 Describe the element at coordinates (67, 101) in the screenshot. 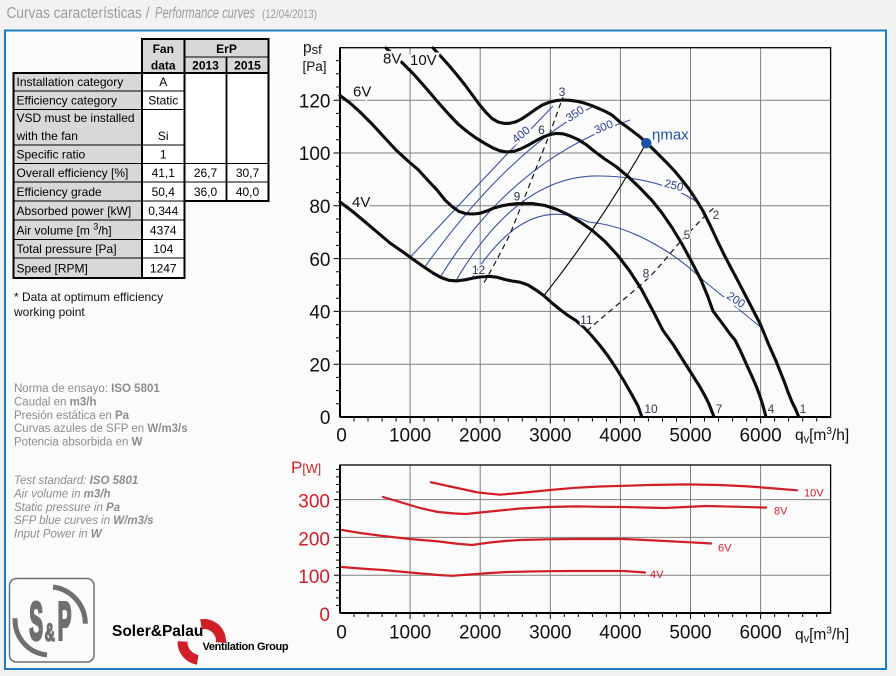

I see `svg-text: Efficiency category` at that location.